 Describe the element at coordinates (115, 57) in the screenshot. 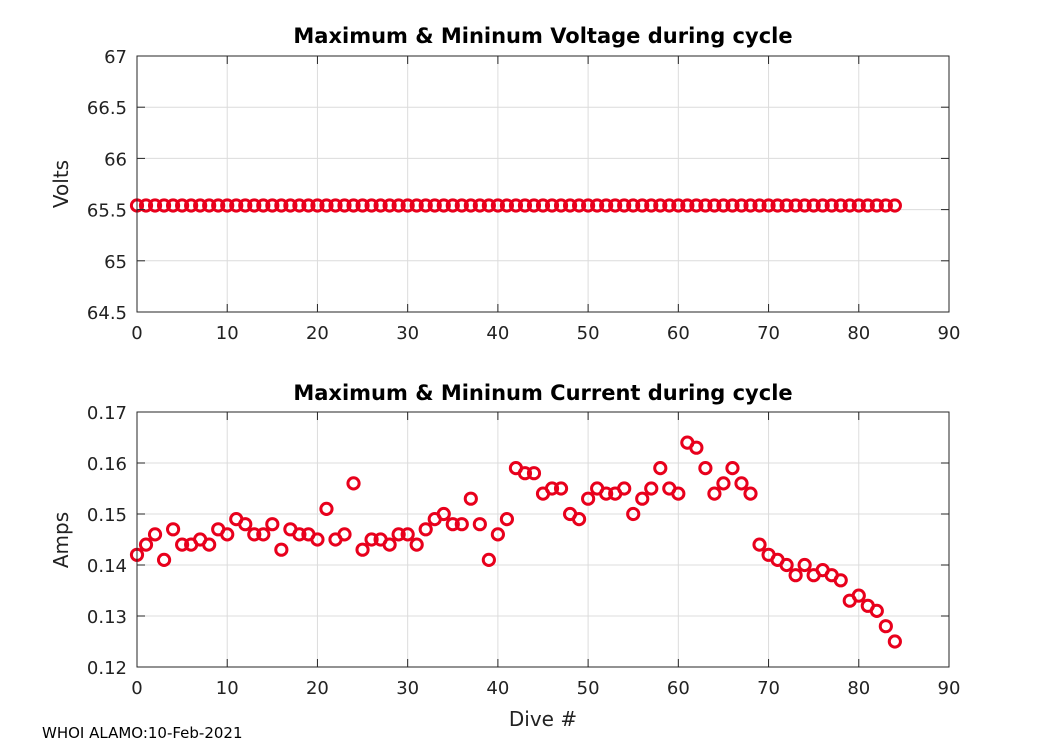

I see `voltage-y-tick-label: 67` at that location.